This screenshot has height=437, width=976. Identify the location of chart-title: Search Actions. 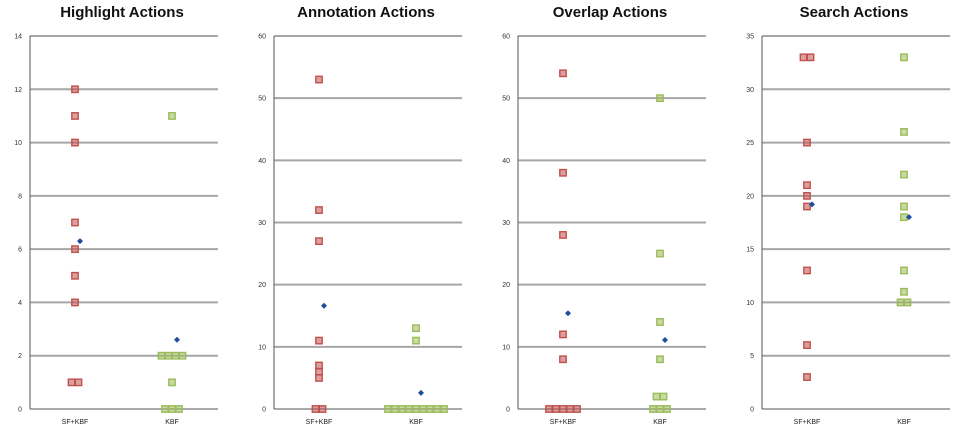
(854, 12).